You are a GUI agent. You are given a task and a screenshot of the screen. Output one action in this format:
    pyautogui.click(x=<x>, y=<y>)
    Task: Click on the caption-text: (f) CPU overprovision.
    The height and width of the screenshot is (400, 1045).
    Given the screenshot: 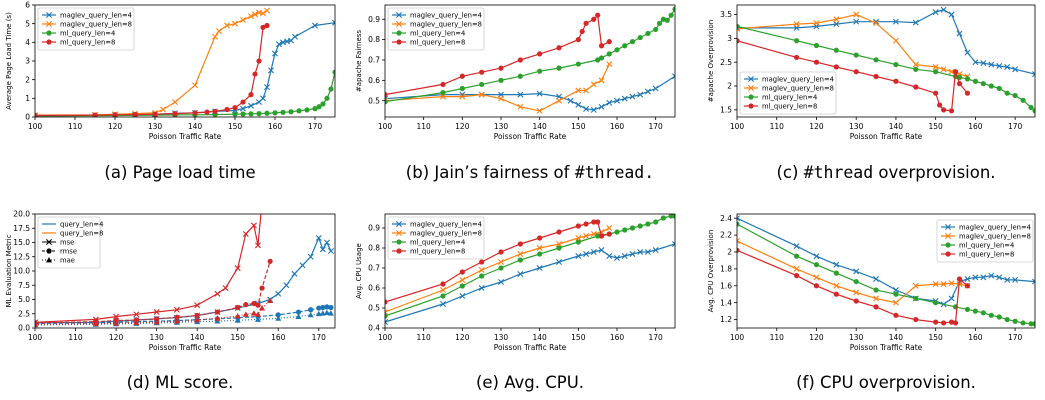 What is the action you would take?
    pyautogui.click(x=886, y=382)
    